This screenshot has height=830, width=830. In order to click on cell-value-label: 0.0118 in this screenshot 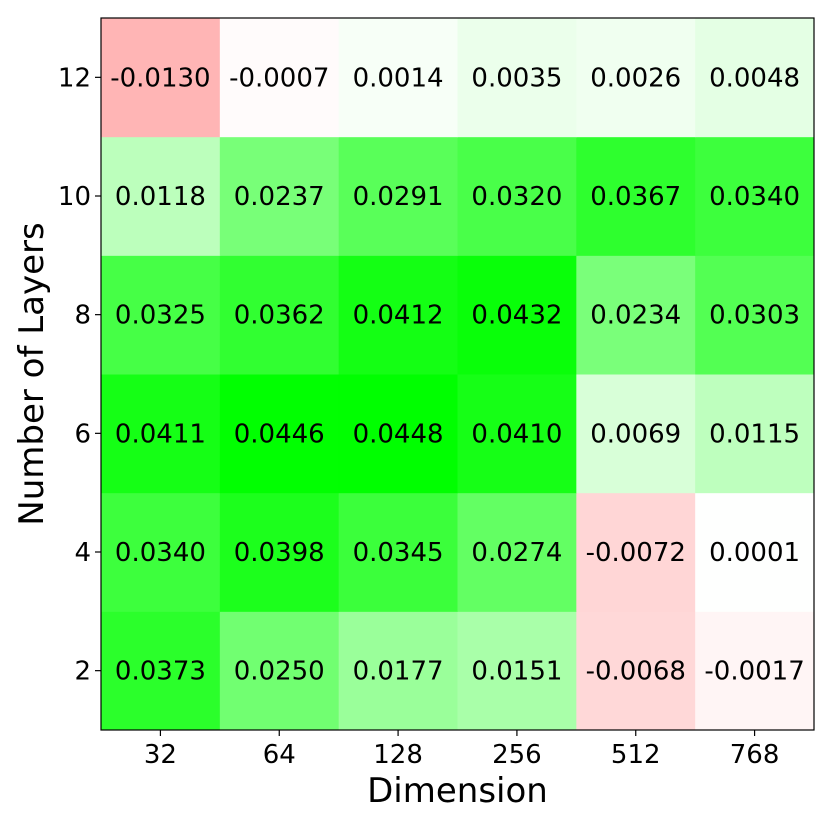, I will do `click(160, 197)`.